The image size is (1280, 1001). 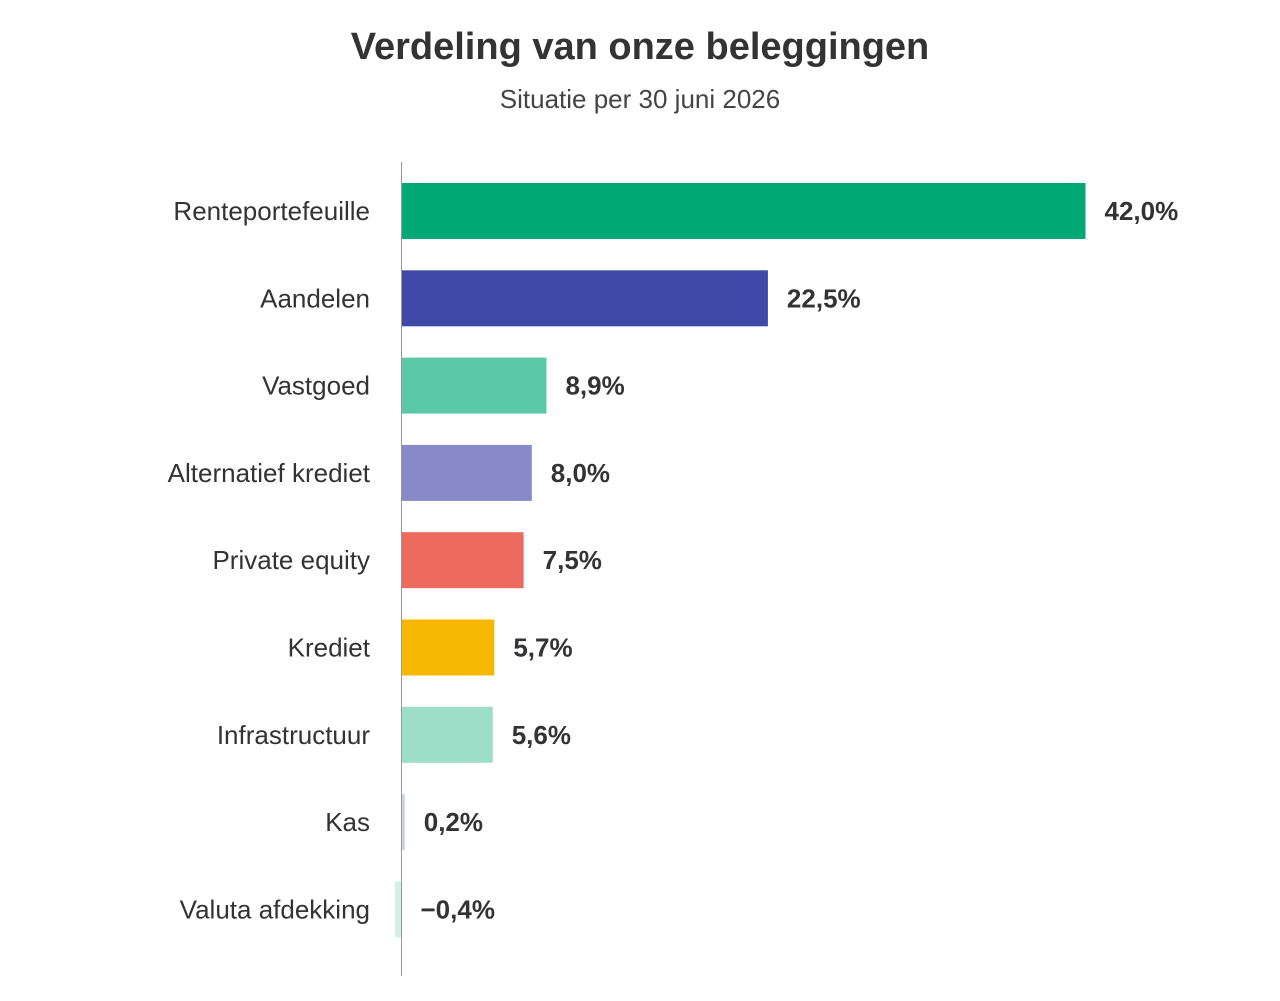 What do you see at coordinates (269, 473) in the screenshot?
I see `category-label: Alternatief krediet` at bounding box center [269, 473].